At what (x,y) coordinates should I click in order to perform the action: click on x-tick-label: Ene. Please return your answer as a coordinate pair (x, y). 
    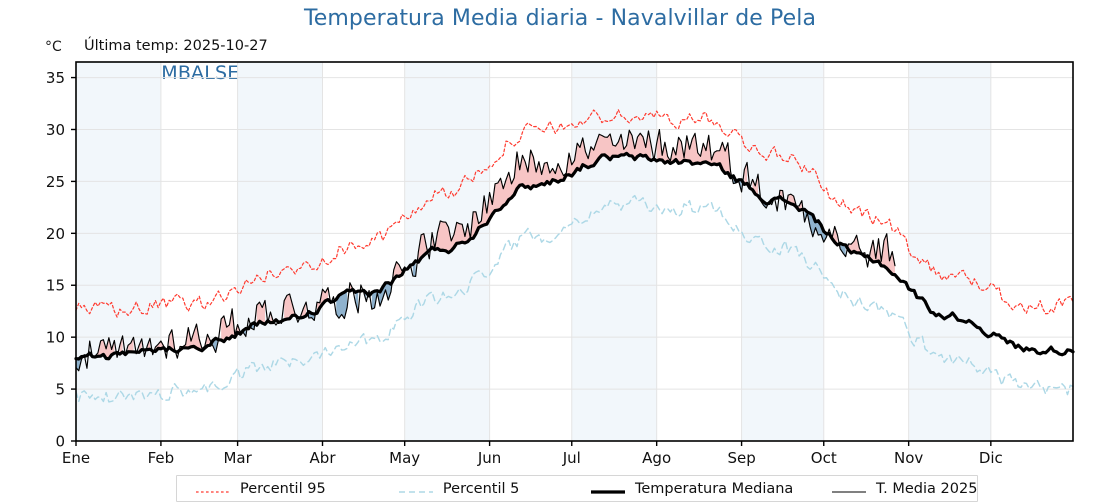
    Looking at the image, I should click on (76, 458).